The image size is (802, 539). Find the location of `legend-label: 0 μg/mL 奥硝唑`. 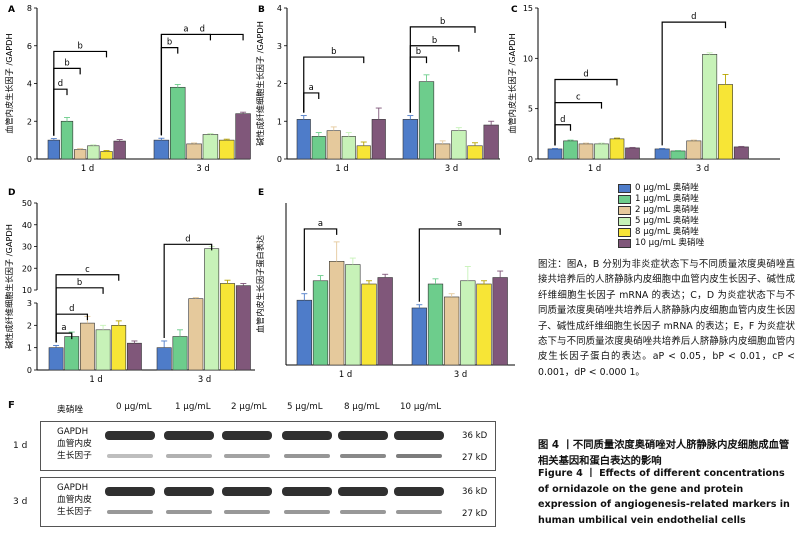

legend-label: 0 μg/mL 奥硝唑 is located at coordinates (667, 188).